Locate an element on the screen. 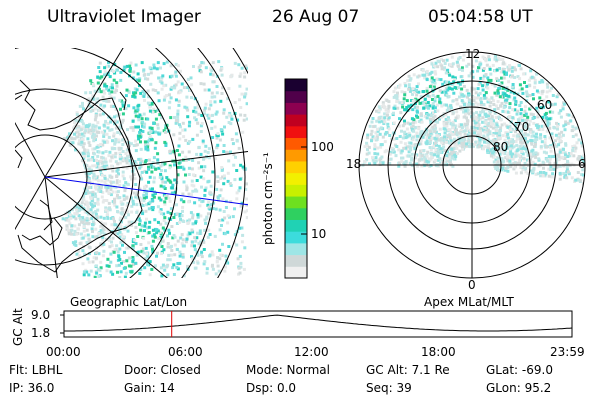 Image resolution: width=600 pixels, height=400 pixels. altitude-track is located at coordinates (316, 324).